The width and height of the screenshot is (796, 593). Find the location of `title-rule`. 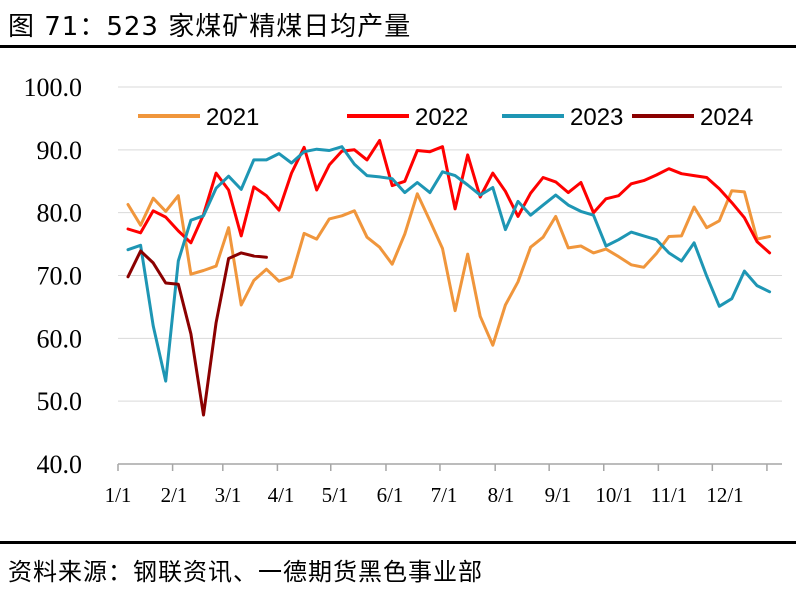

title-rule is located at coordinates (398, 46).